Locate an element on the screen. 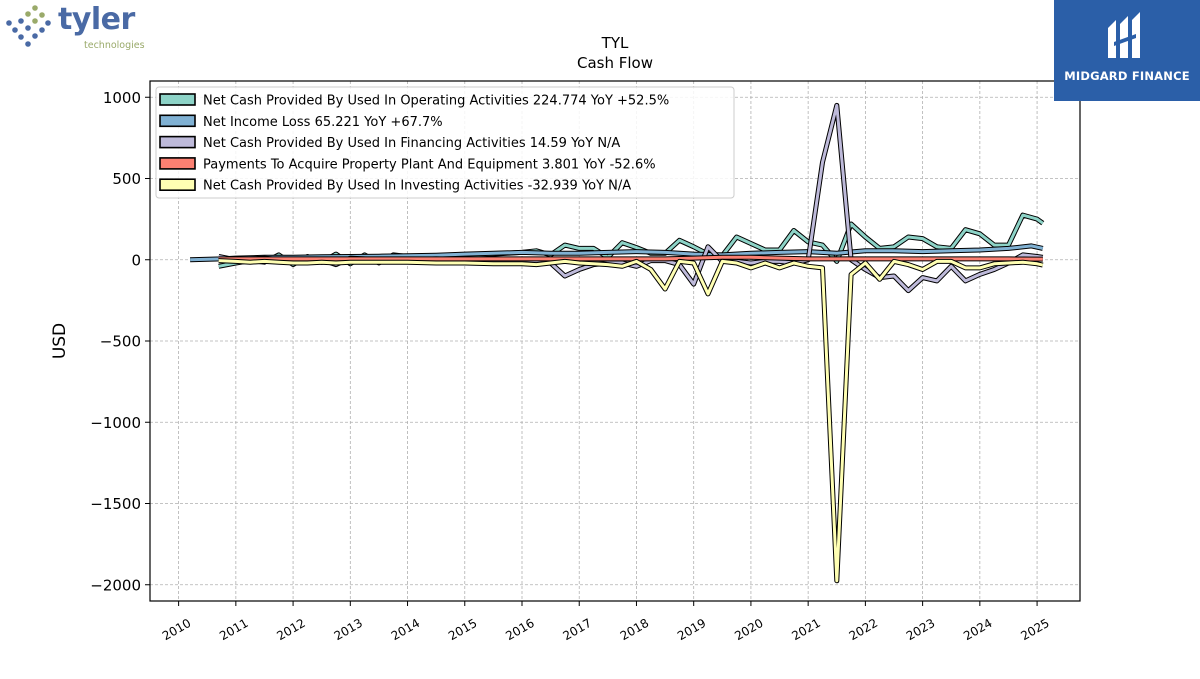 This screenshot has height=679, width=1200. legend-box is located at coordinates (445, 142).